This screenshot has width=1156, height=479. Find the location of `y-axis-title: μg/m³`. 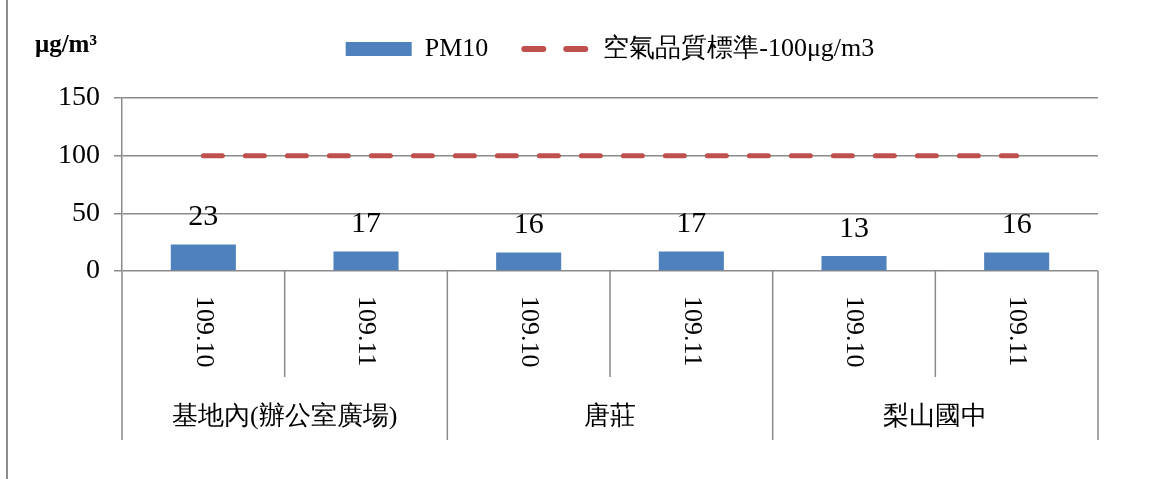

y-axis-title: μg/m³ is located at coordinates (66, 44).